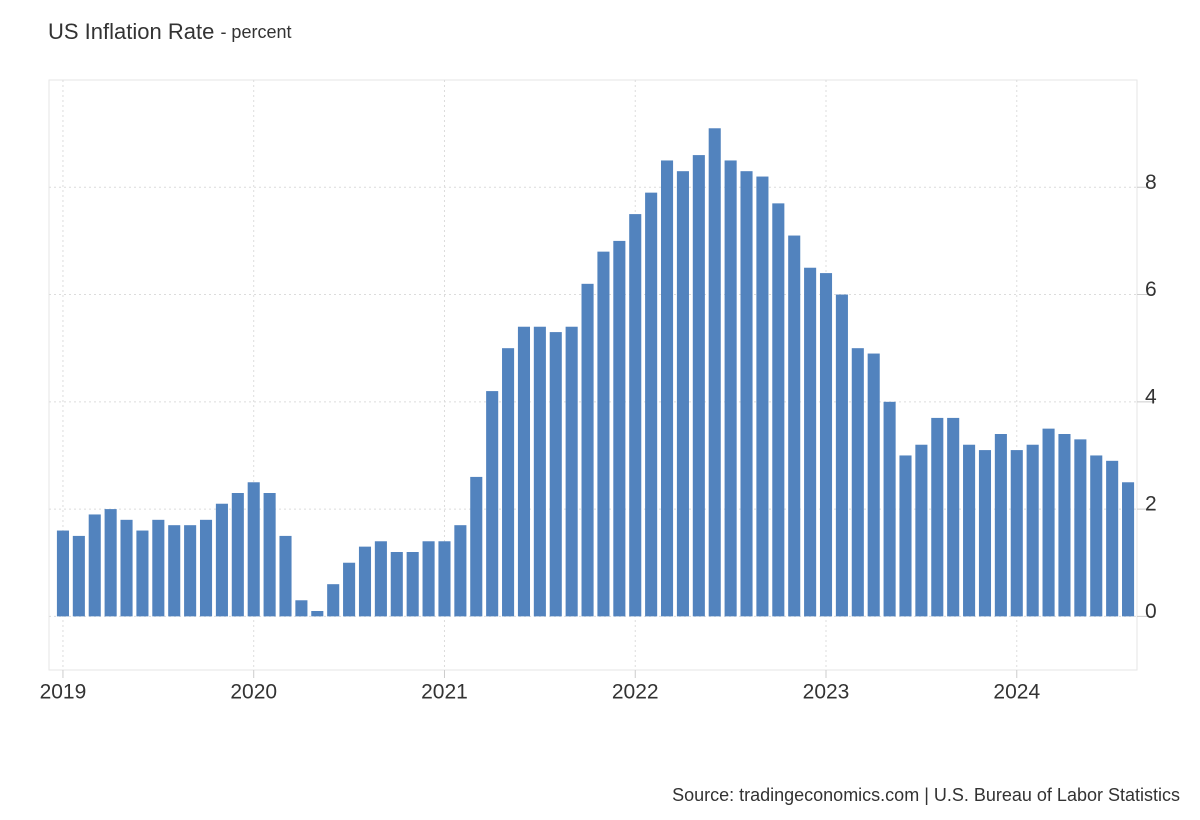  What do you see at coordinates (63, 692) in the screenshot?
I see `x-tick-label: 2019` at bounding box center [63, 692].